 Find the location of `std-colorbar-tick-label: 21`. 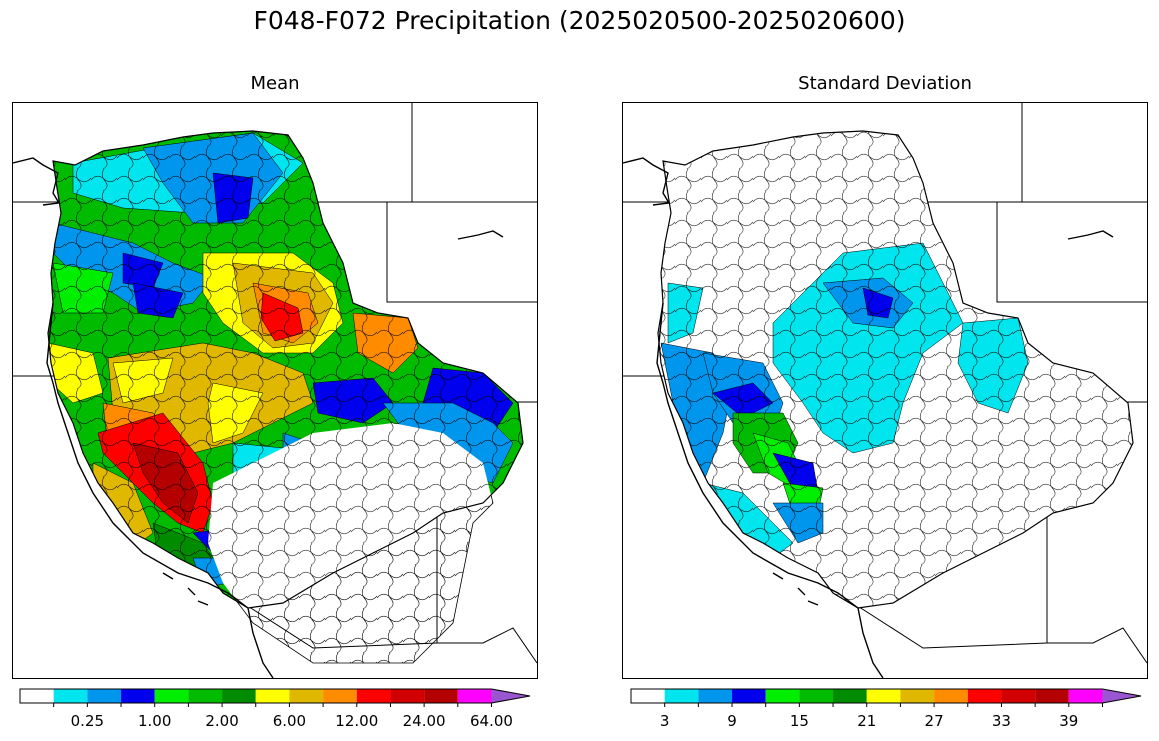

std-colorbar-tick-label: 21 is located at coordinates (867, 721).